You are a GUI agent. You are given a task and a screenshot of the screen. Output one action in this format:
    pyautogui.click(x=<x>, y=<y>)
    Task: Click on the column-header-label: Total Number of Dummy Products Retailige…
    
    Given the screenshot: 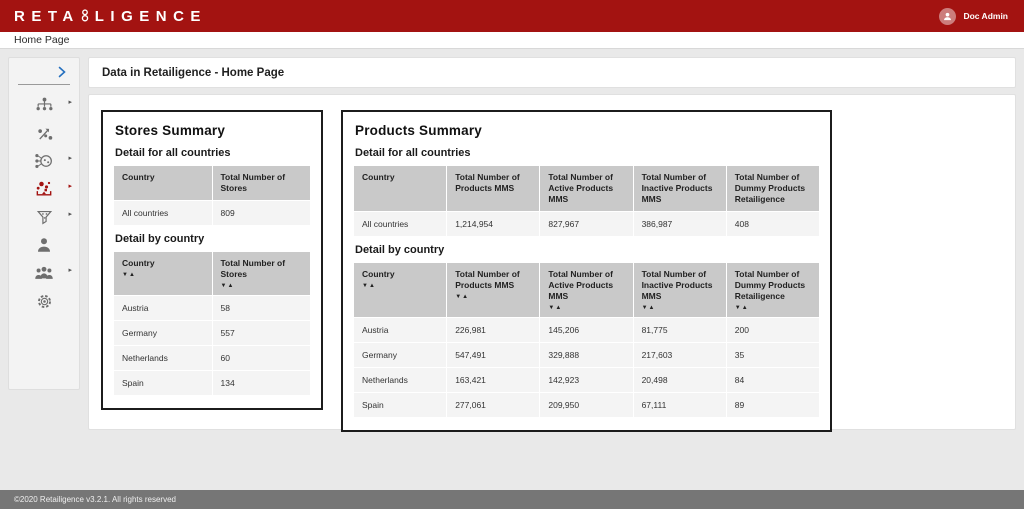 What is the action you would take?
    pyautogui.click(x=770, y=285)
    